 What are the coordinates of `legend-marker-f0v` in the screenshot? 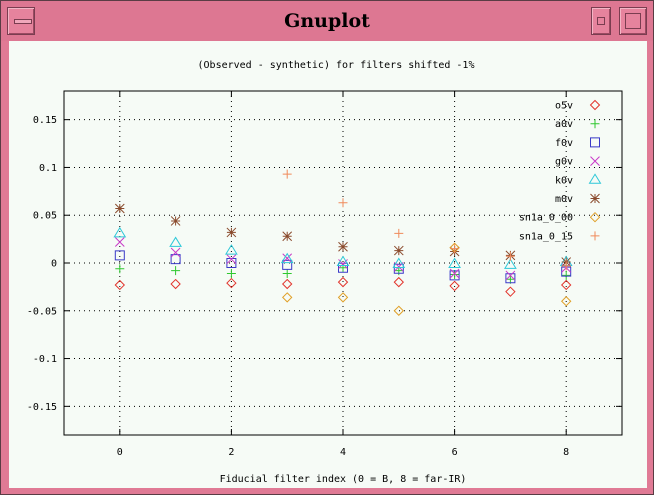 It's located at (595, 142).